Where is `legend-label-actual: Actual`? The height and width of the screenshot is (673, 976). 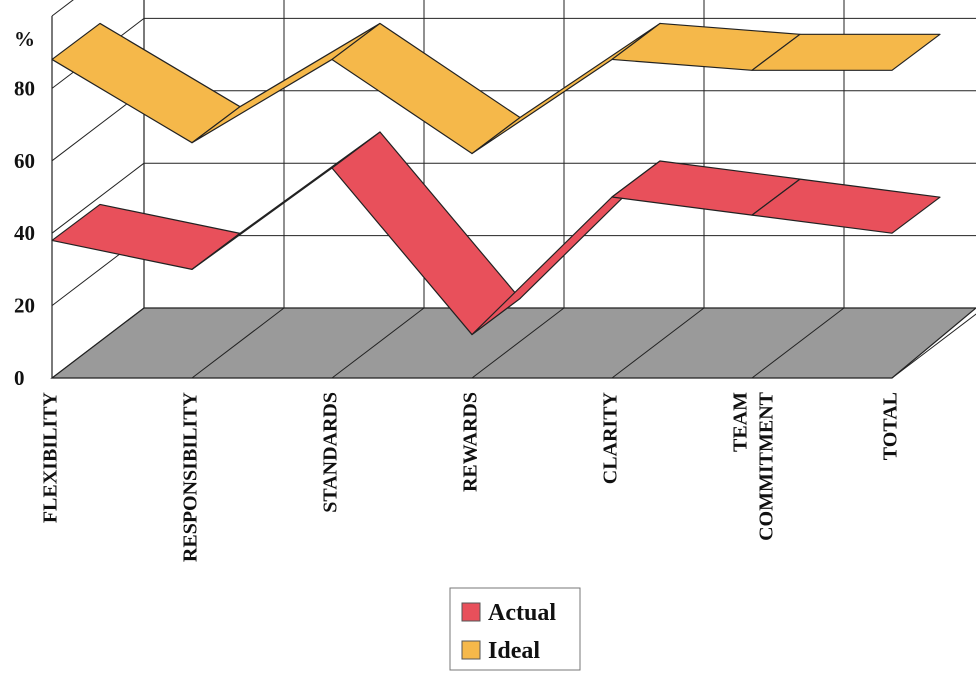
legend-label-actual: Actual is located at coordinates (522, 613).